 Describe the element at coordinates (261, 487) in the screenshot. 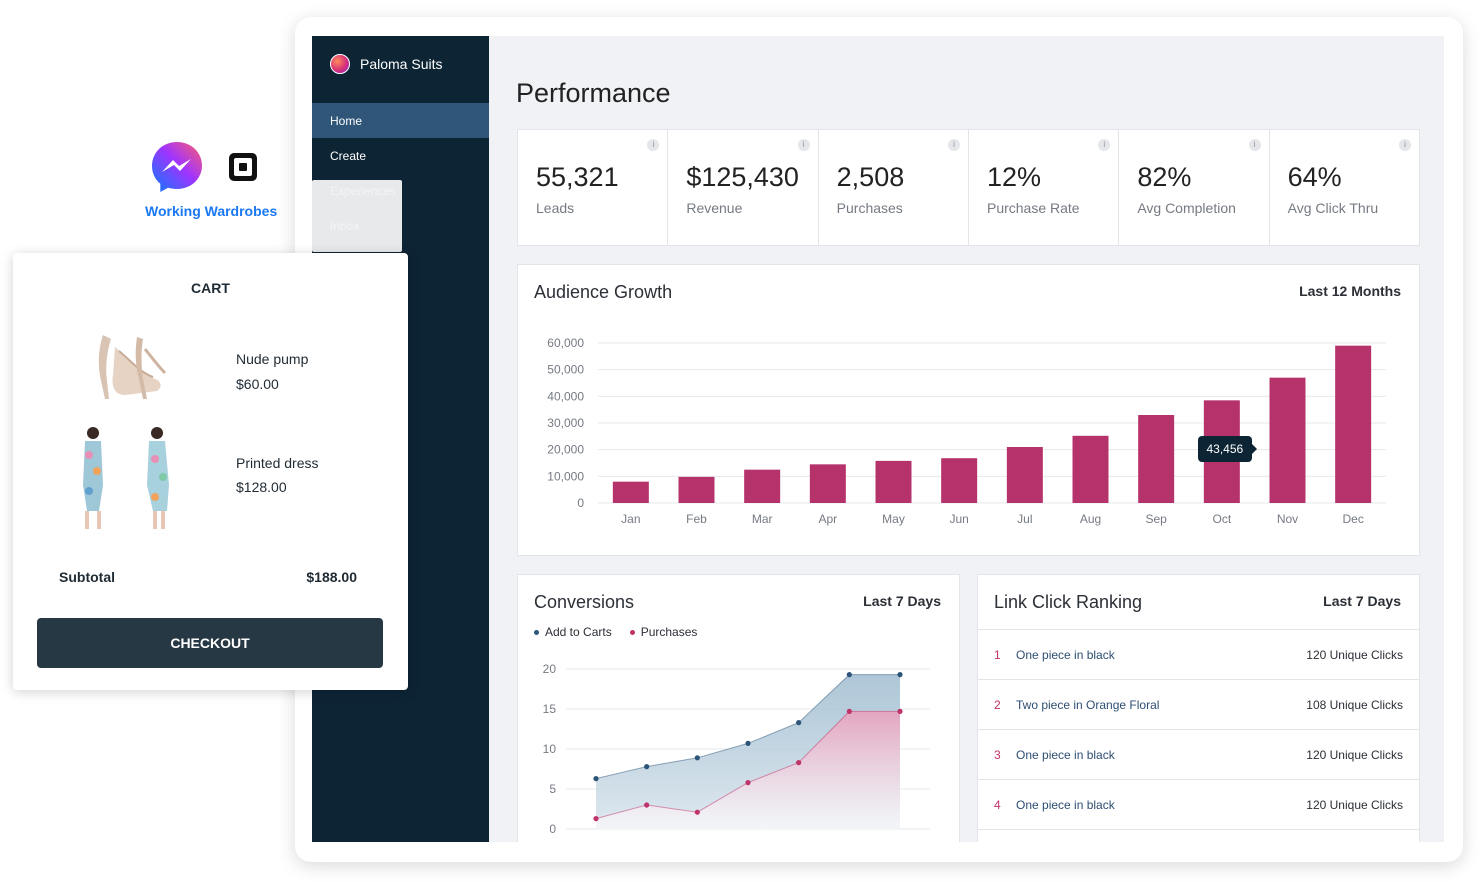

I see `cart-item-price: $128.00` at that location.